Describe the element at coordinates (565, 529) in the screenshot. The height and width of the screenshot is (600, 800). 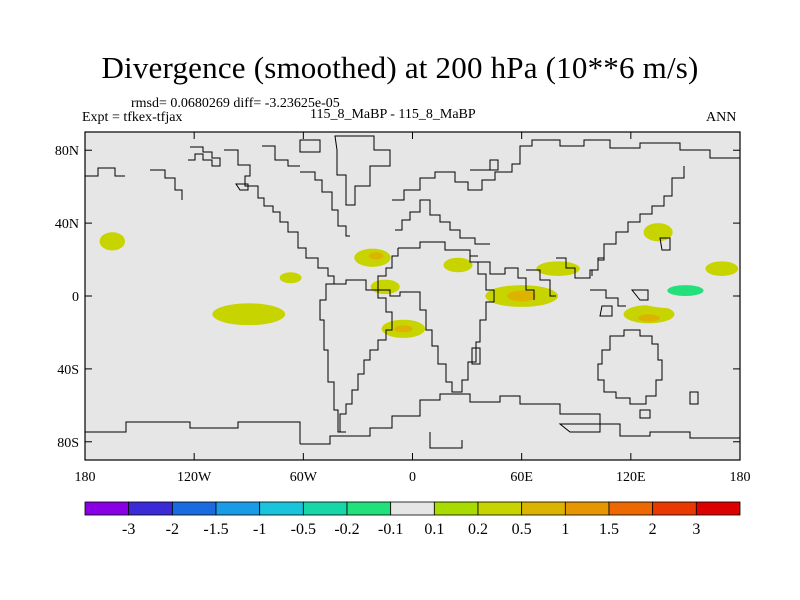
I see `colorbar-label: 1` at that location.